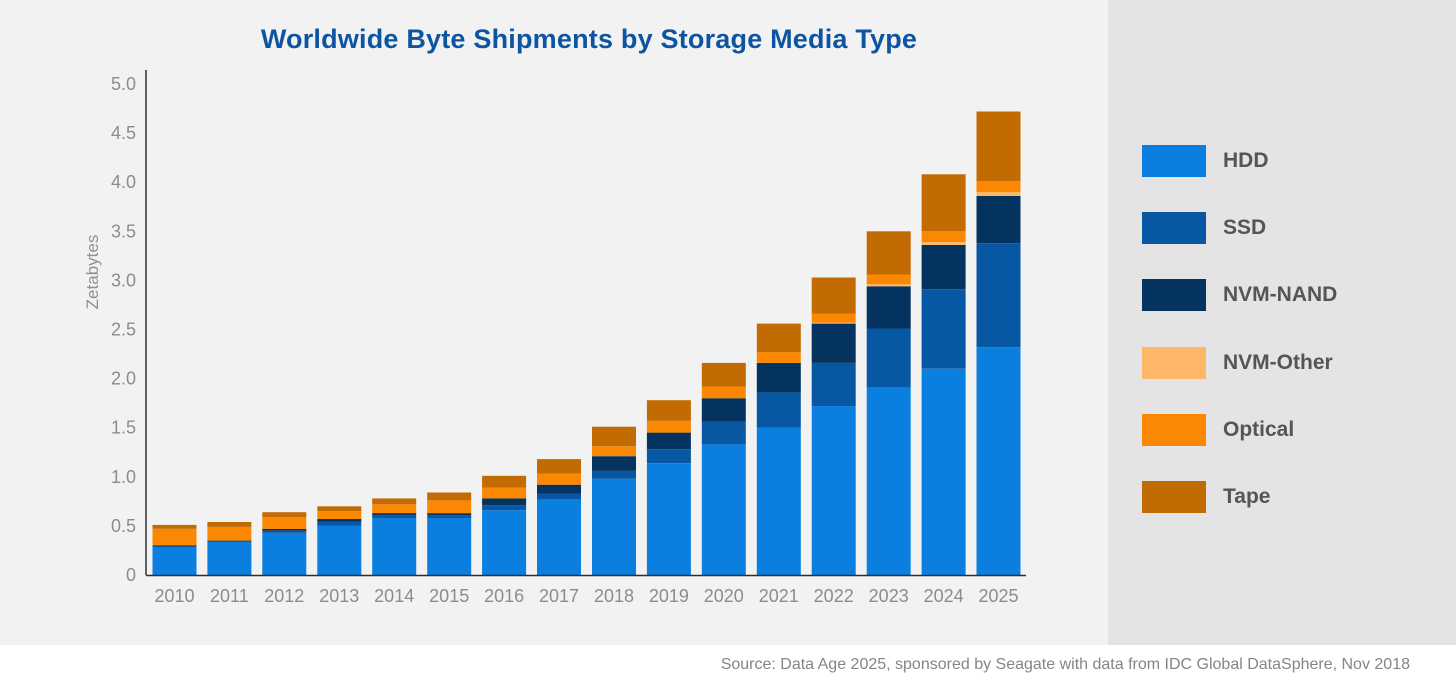 The height and width of the screenshot is (684, 1456). What do you see at coordinates (174, 546) in the screenshot?
I see `bar-segment-nvm-nand-2010` at bounding box center [174, 546].